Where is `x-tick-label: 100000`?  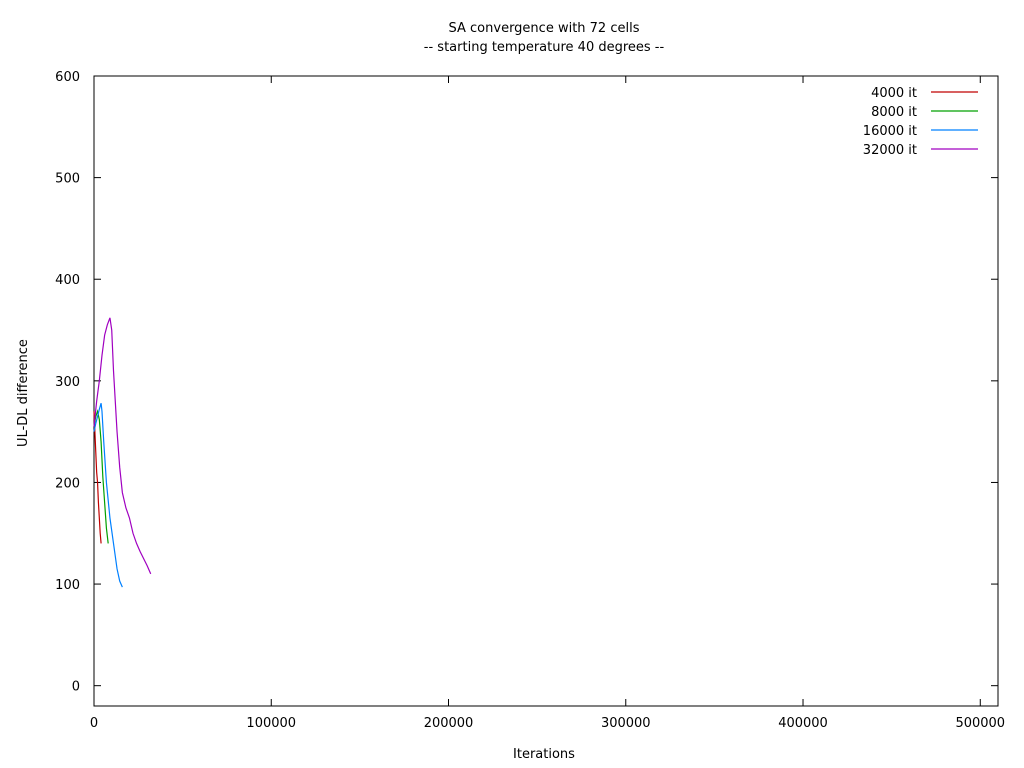 x-tick-label: 100000 is located at coordinates (271, 723).